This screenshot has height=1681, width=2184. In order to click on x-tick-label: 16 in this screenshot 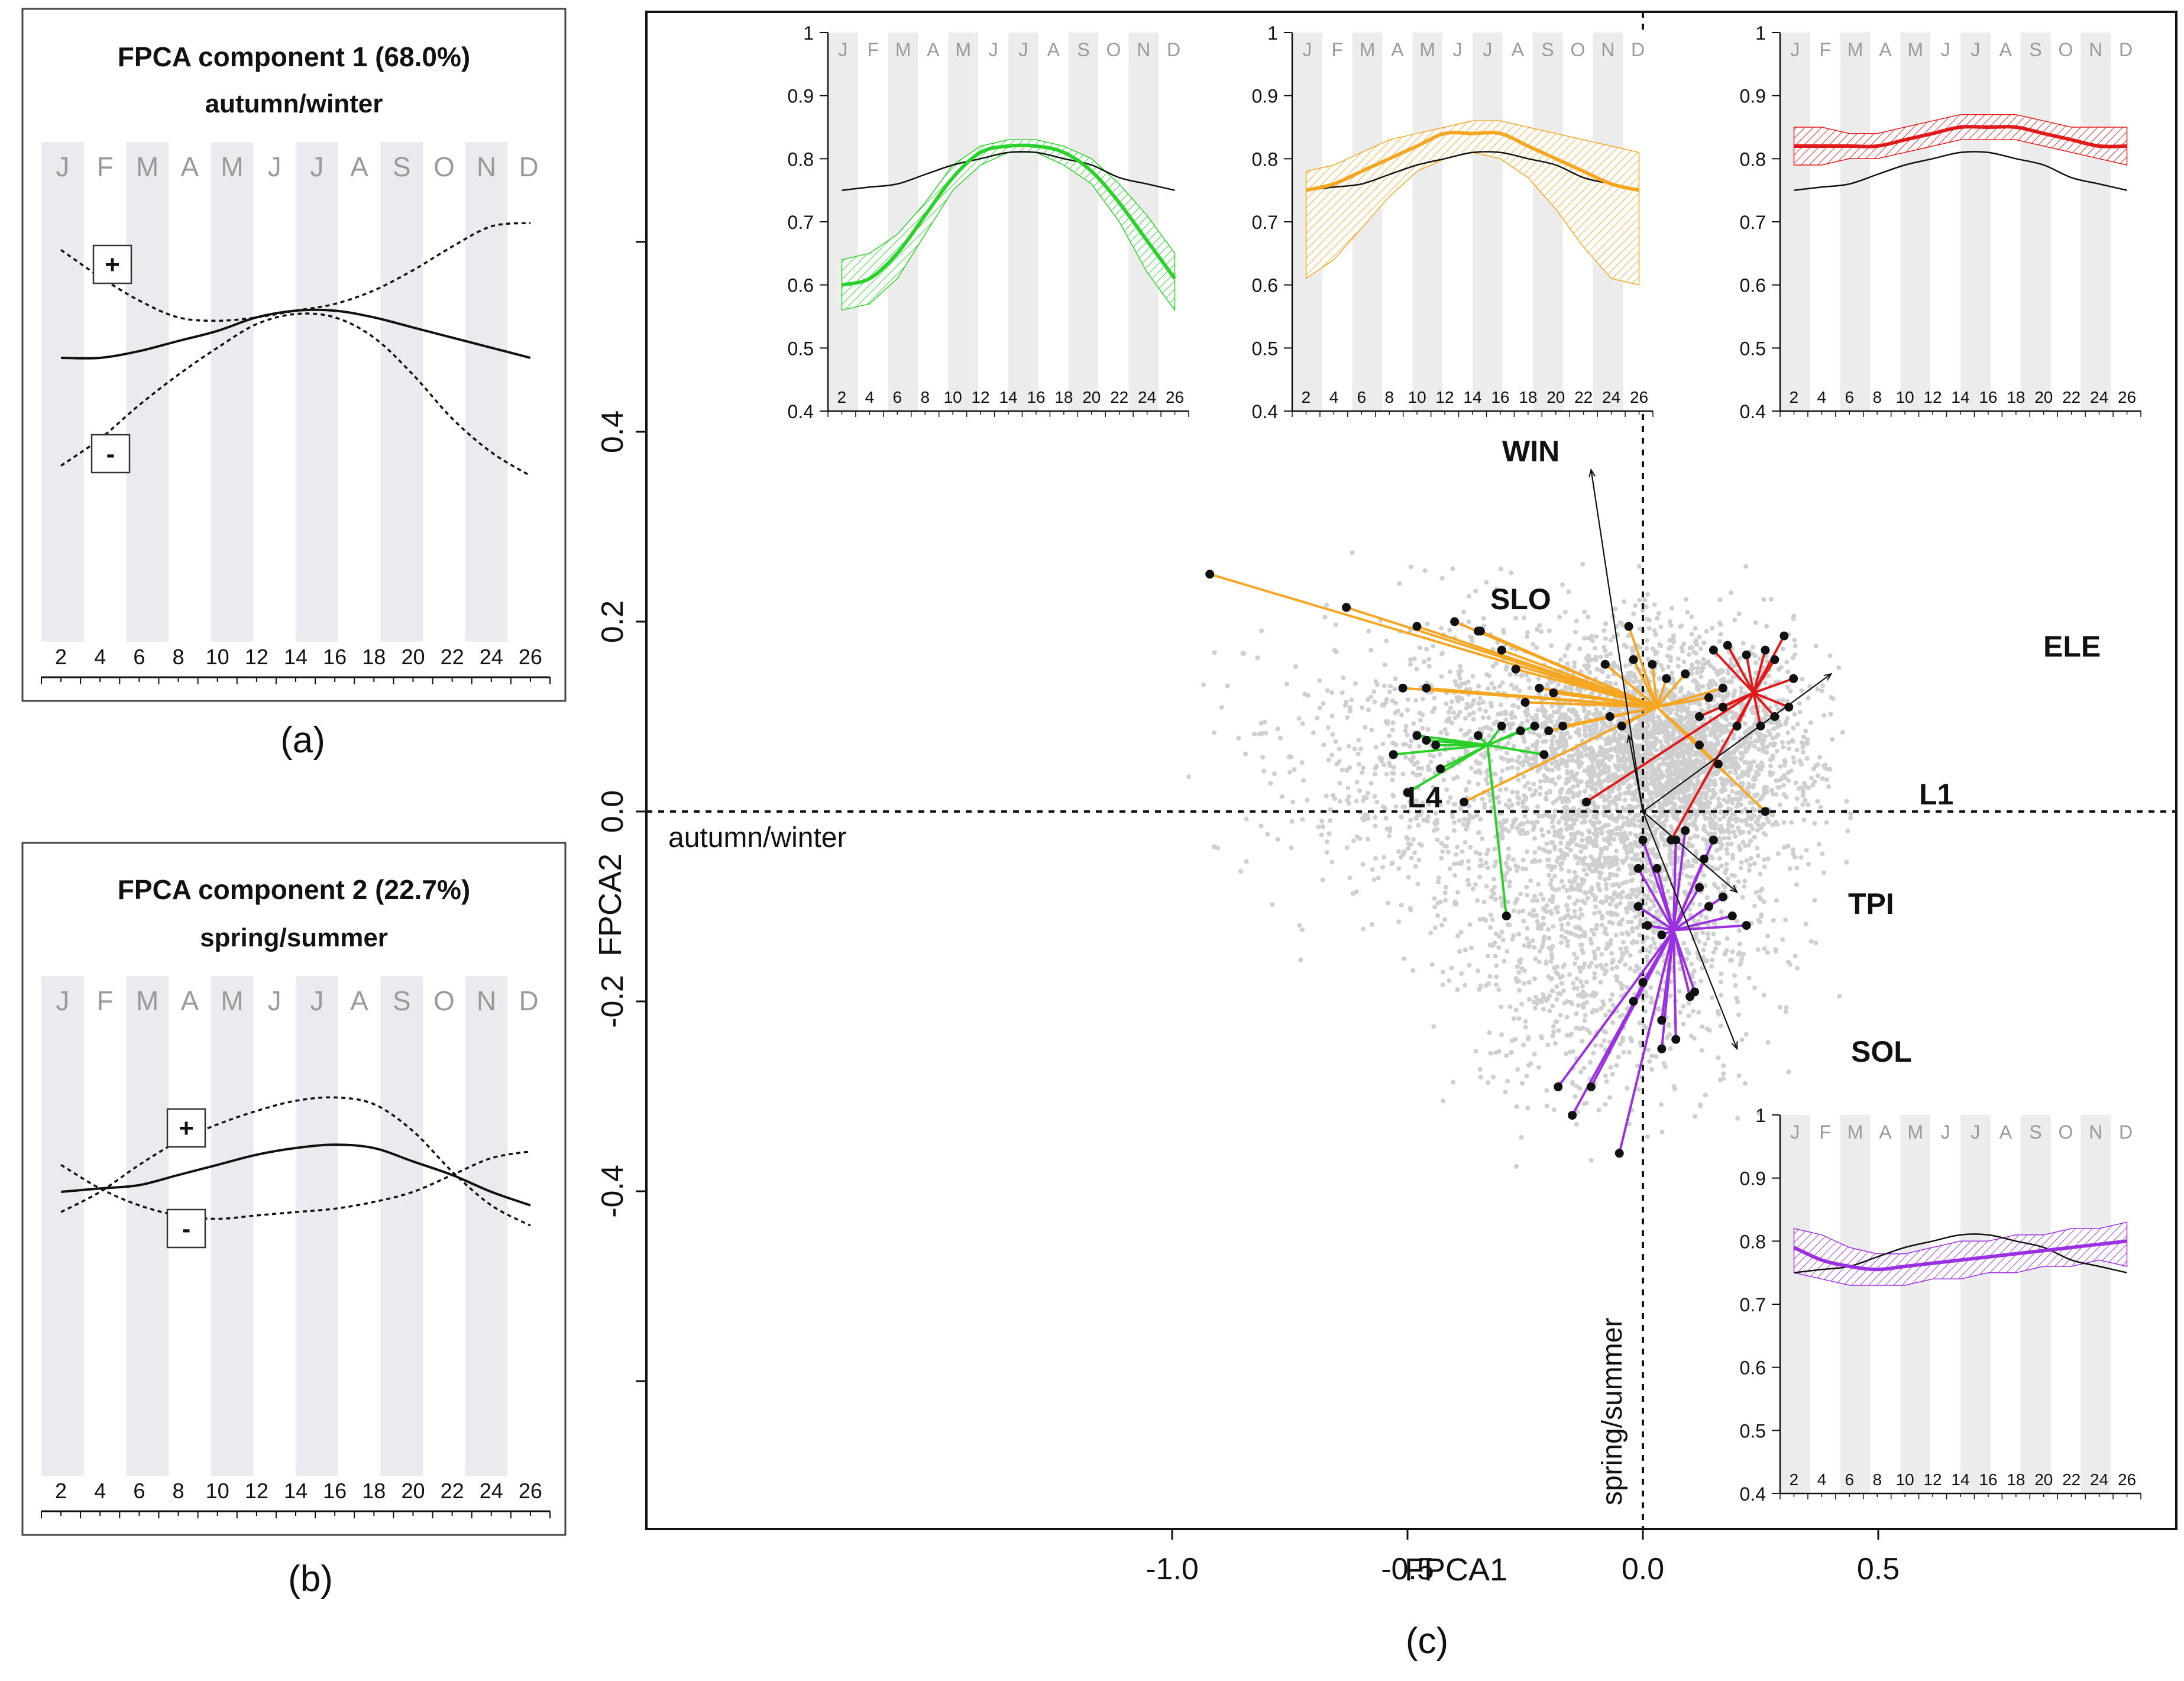, I will do `click(335, 657)`.